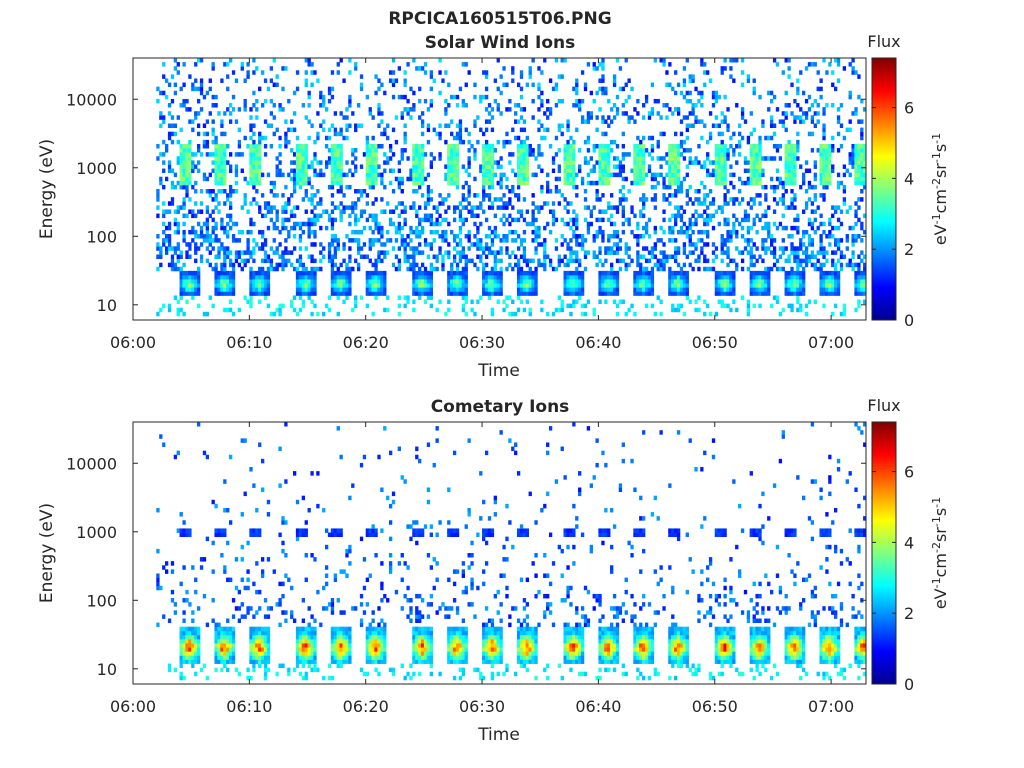  Describe the element at coordinates (909, 178) in the screenshot. I see `colorbar-tick-label: 4` at that location.